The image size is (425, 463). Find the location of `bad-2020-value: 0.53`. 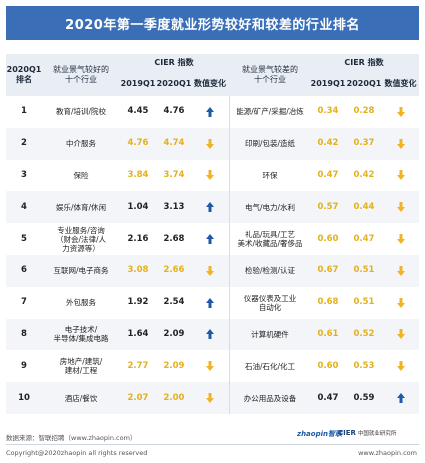

bad-2020-value: 0.53 is located at coordinates (364, 365).